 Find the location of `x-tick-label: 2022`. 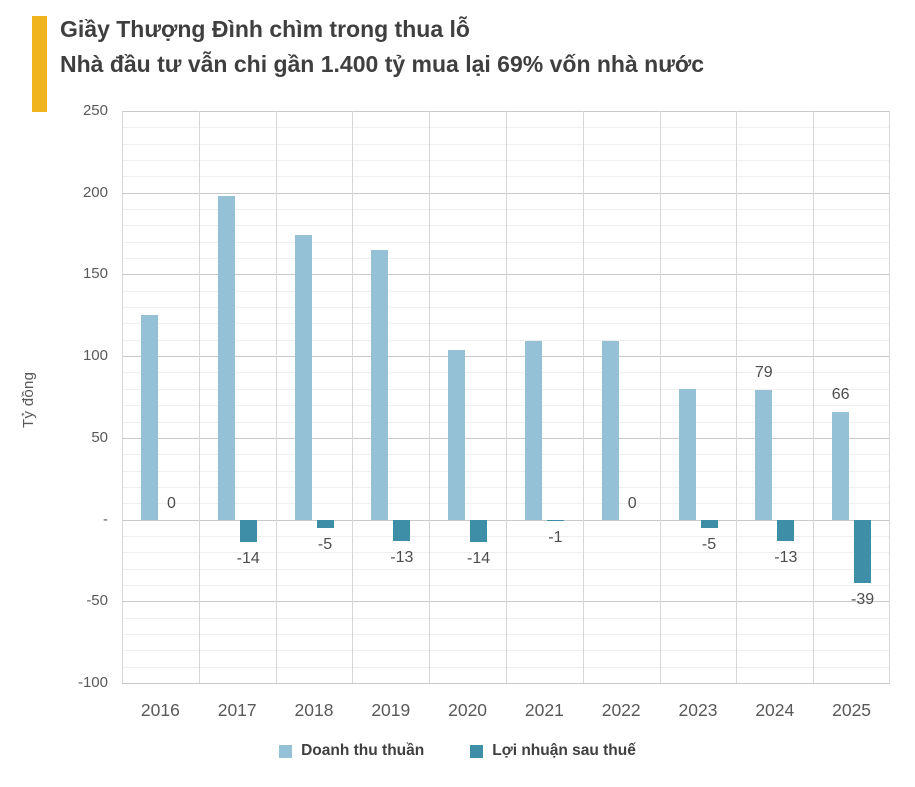

x-tick-label: 2022 is located at coordinates (621, 710).